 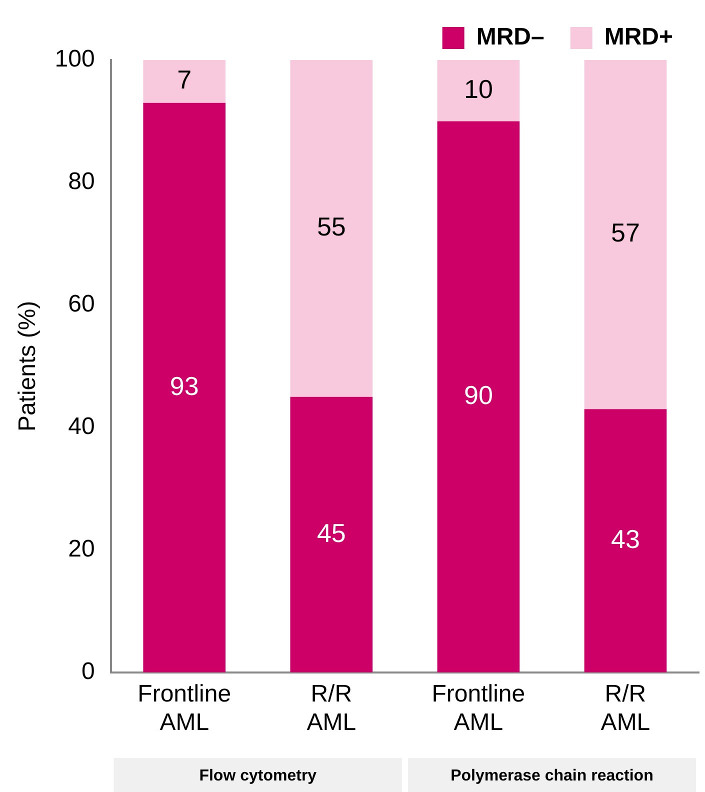 What do you see at coordinates (81, 549) in the screenshot?
I see `y-tick-label: 20` at bounding box center [81, 549].